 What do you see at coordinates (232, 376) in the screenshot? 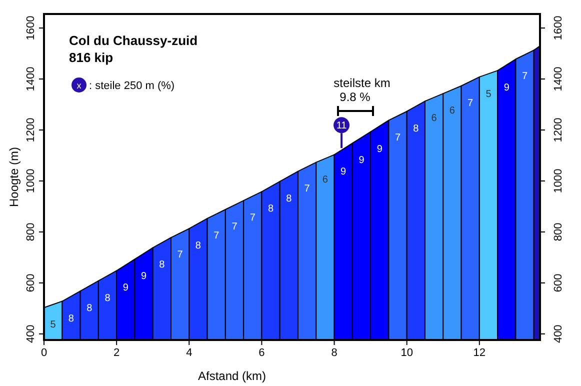
I see `x-axis-title: Afstand (km)` at bounding box center [232, 376].